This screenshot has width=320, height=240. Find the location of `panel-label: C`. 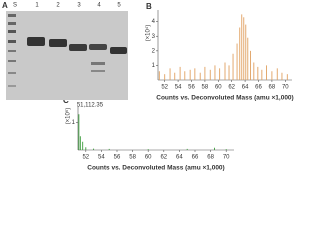

panel-label: C is located at coordinates (66, 100).